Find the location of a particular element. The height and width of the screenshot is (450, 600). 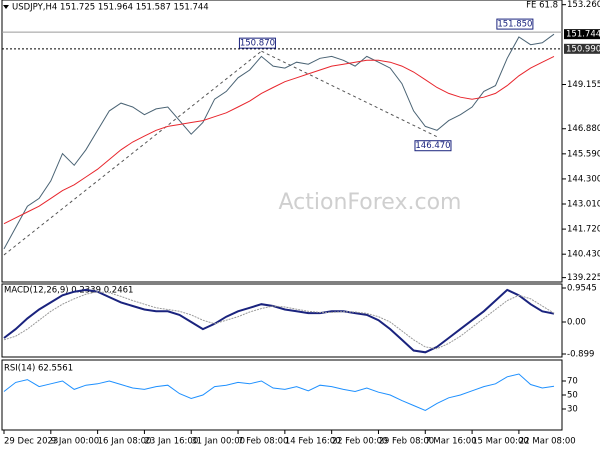

annotation-label: 150.870 is located at coordinates (257, 44).